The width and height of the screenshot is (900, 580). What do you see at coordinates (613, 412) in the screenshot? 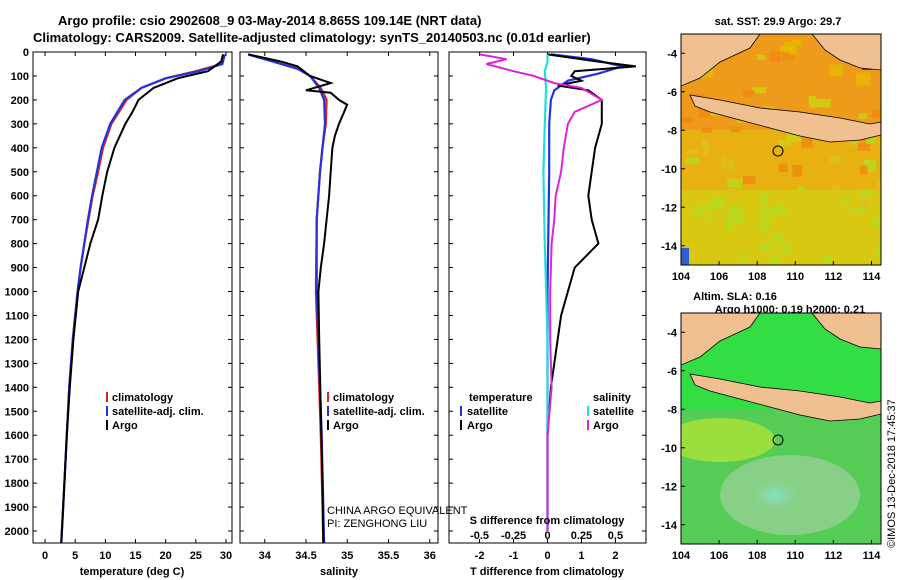
I see `legend-label-s-satellite: satellite` at bounding box center [613, 412].